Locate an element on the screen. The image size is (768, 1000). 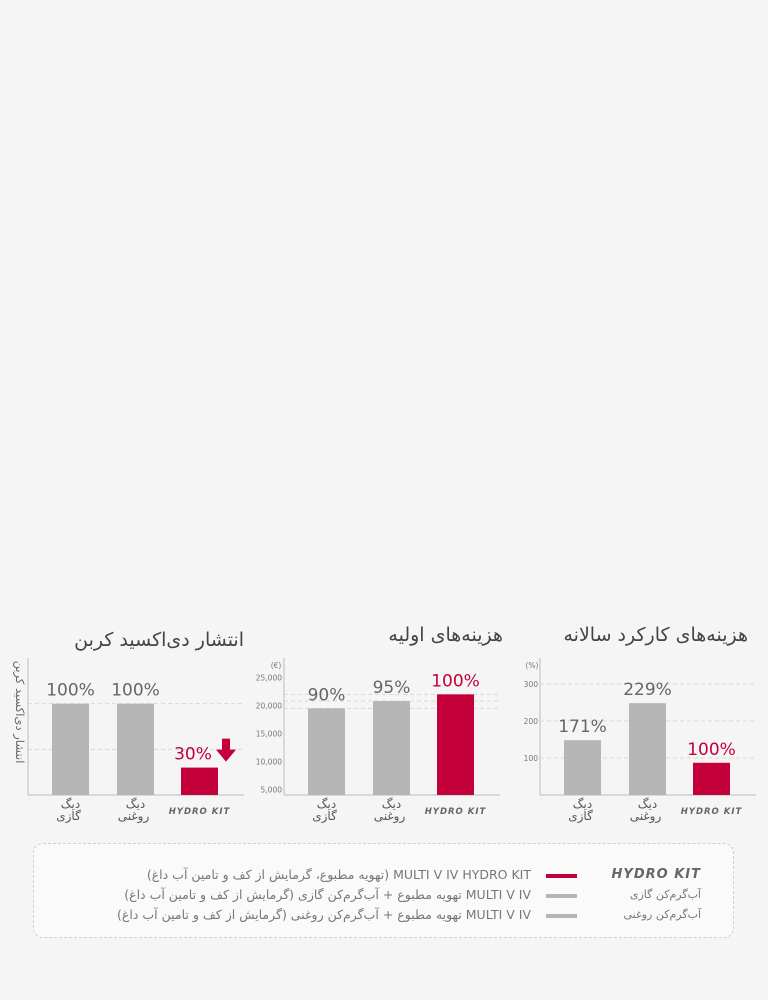
y-tick-label: 200 is located at coordinates (531, 721).